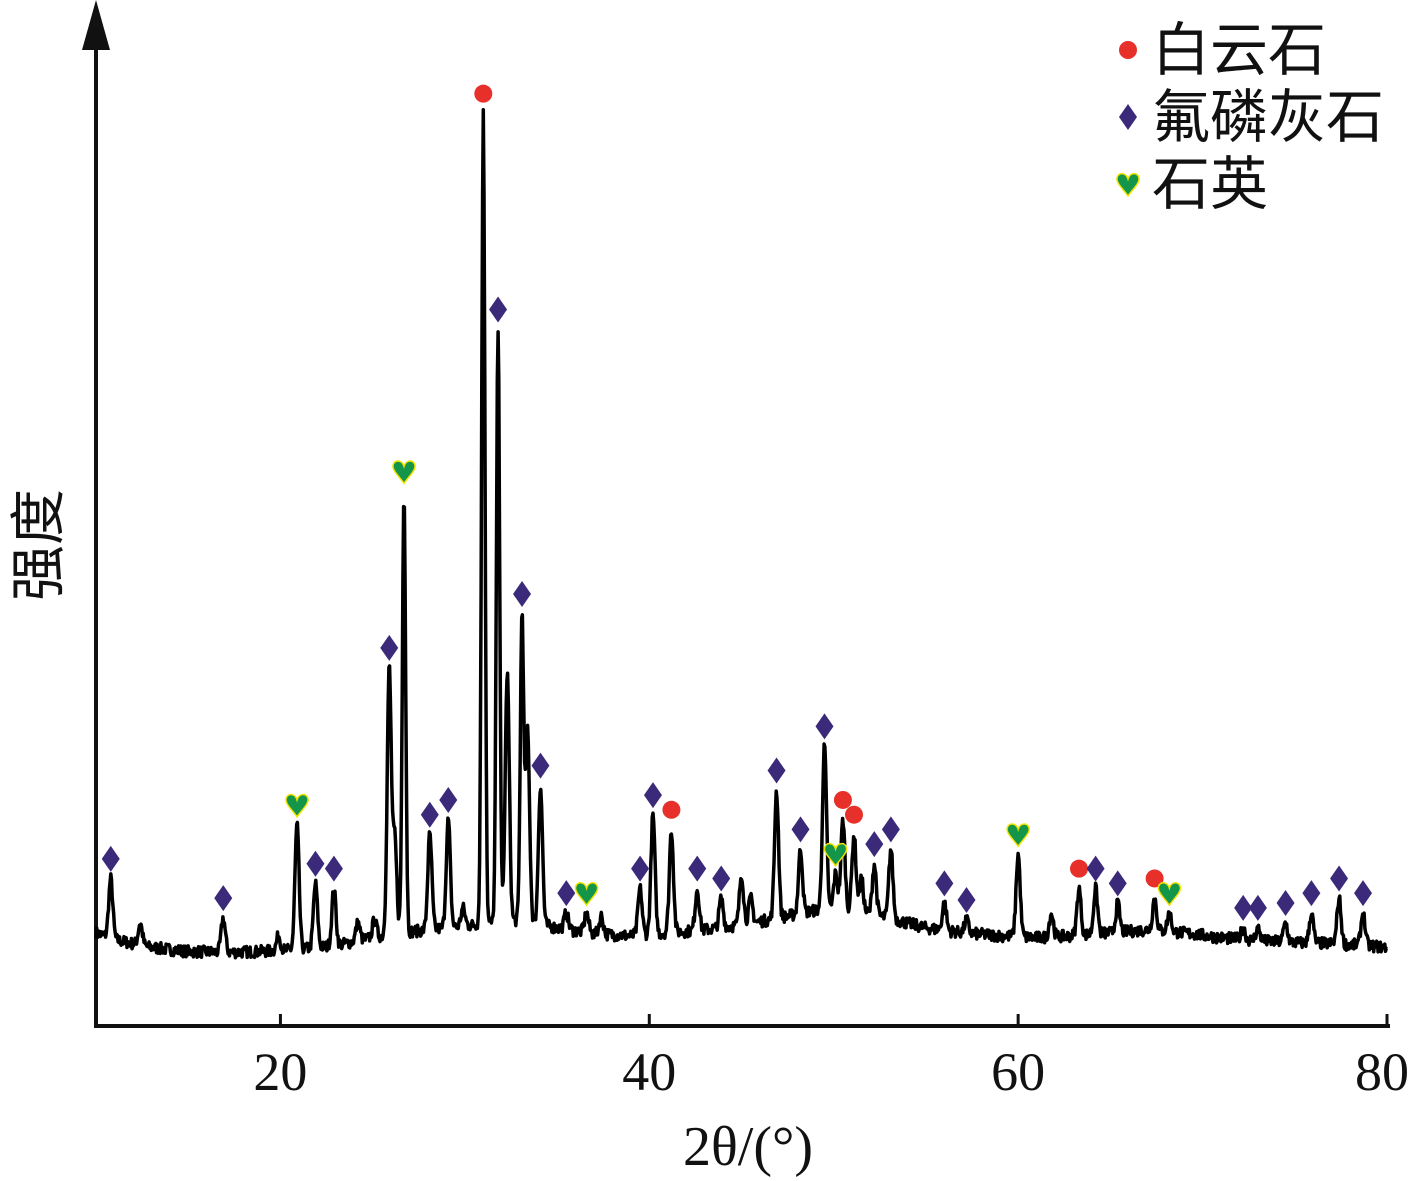 This screenshot has width=1417, height=1181. I want to click on y-axis-title: 强度, so click(40, 545).